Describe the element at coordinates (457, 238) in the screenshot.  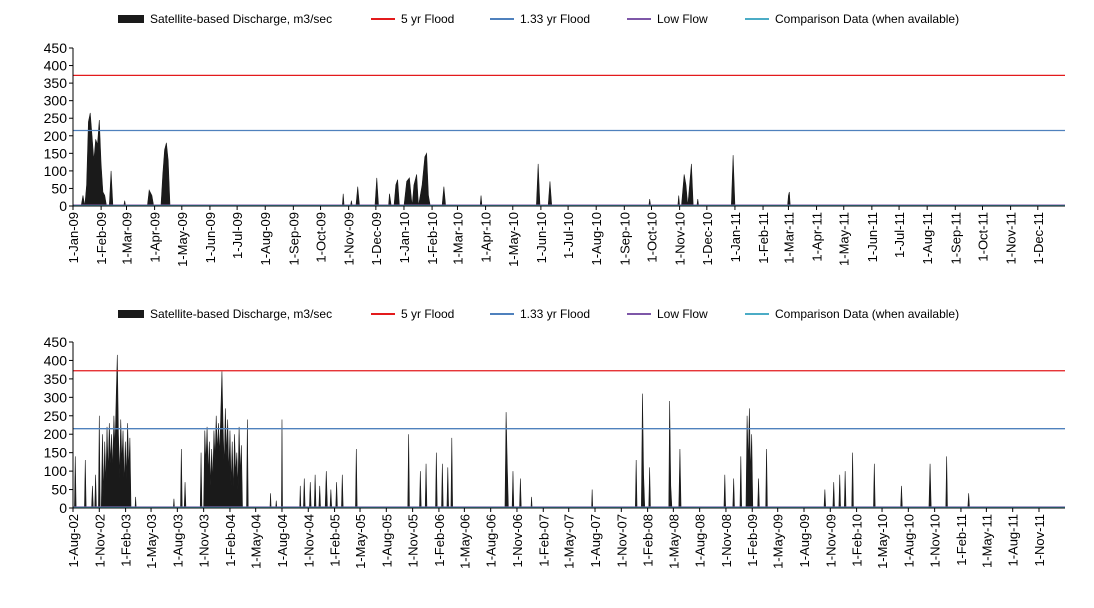
I see `x-tick-label: 1-Mar-10` at that location.